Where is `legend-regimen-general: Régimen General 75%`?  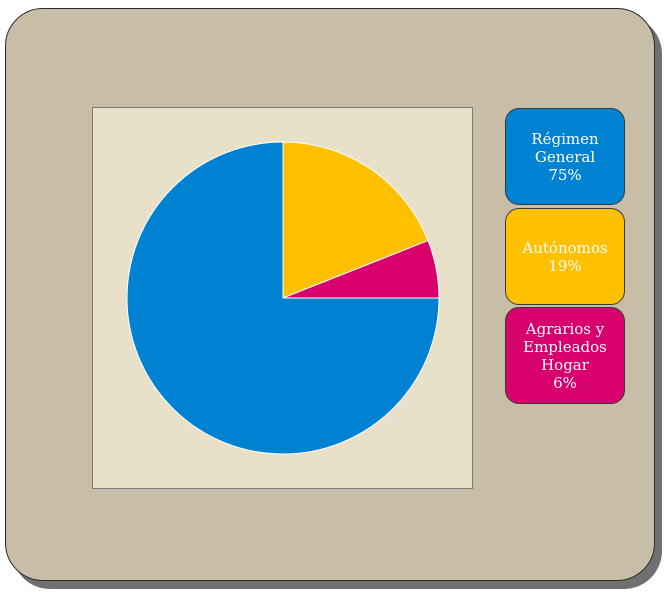 legend-regimen-general: Régimen General 75% is located at coordinates (565, 156).